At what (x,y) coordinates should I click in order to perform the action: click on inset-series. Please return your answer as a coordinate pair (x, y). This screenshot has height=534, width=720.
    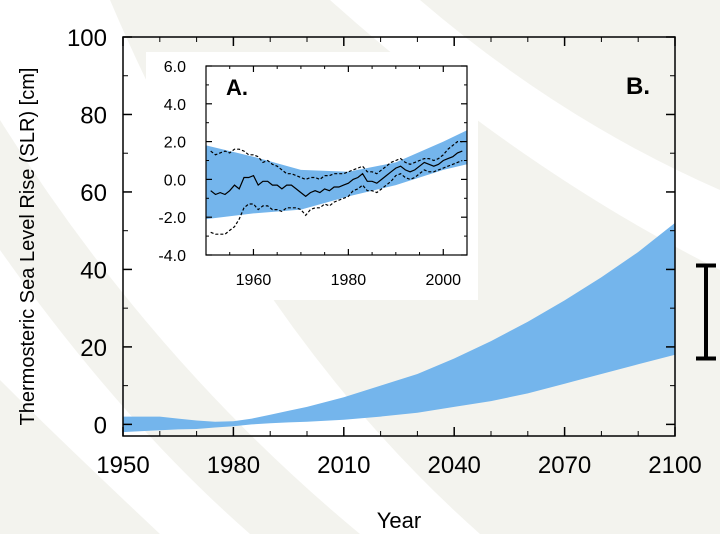
    Looking at the image, I should click on (336, 188).